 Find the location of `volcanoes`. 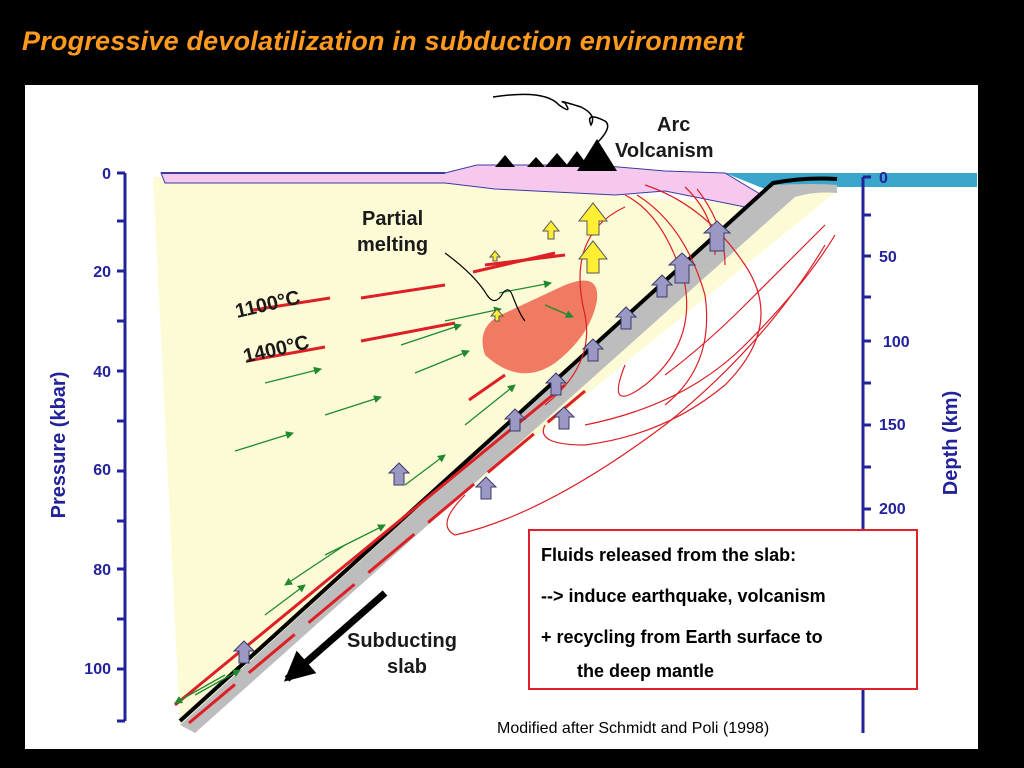

volcanoes is located at coordinates (556, 155).